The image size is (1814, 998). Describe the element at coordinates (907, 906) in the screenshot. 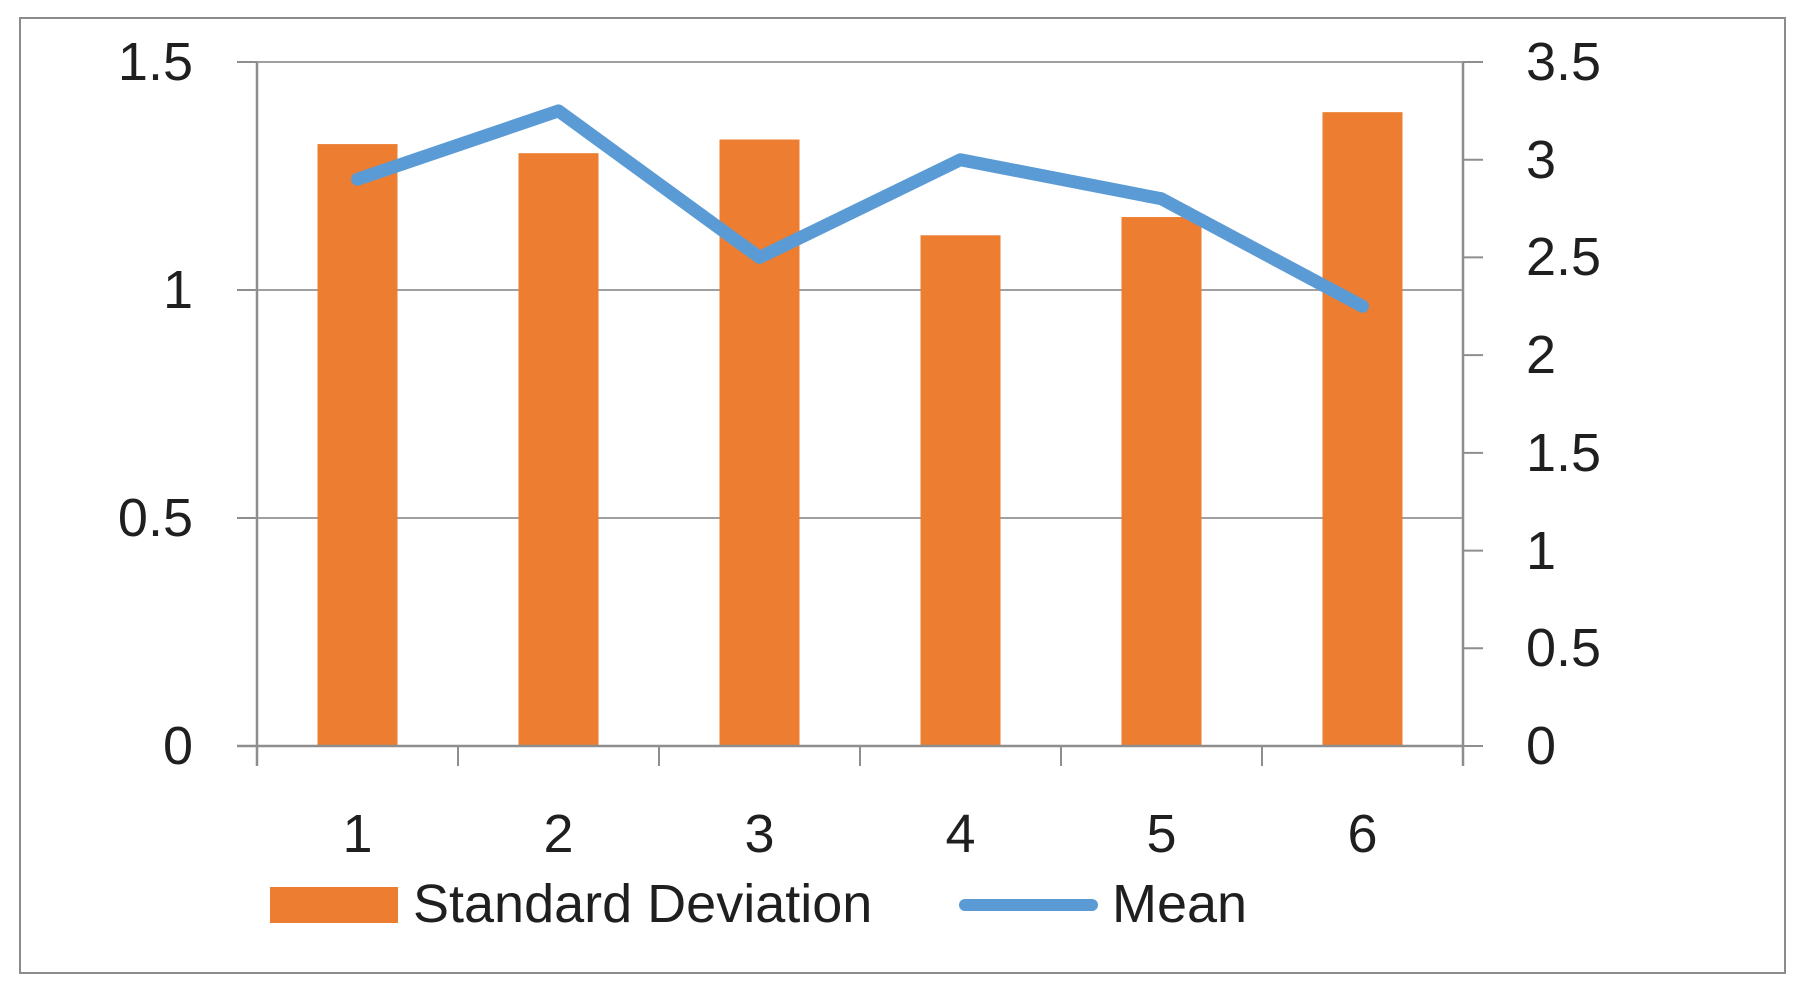

I see `legend: Standard Deviation Mean` at that location.